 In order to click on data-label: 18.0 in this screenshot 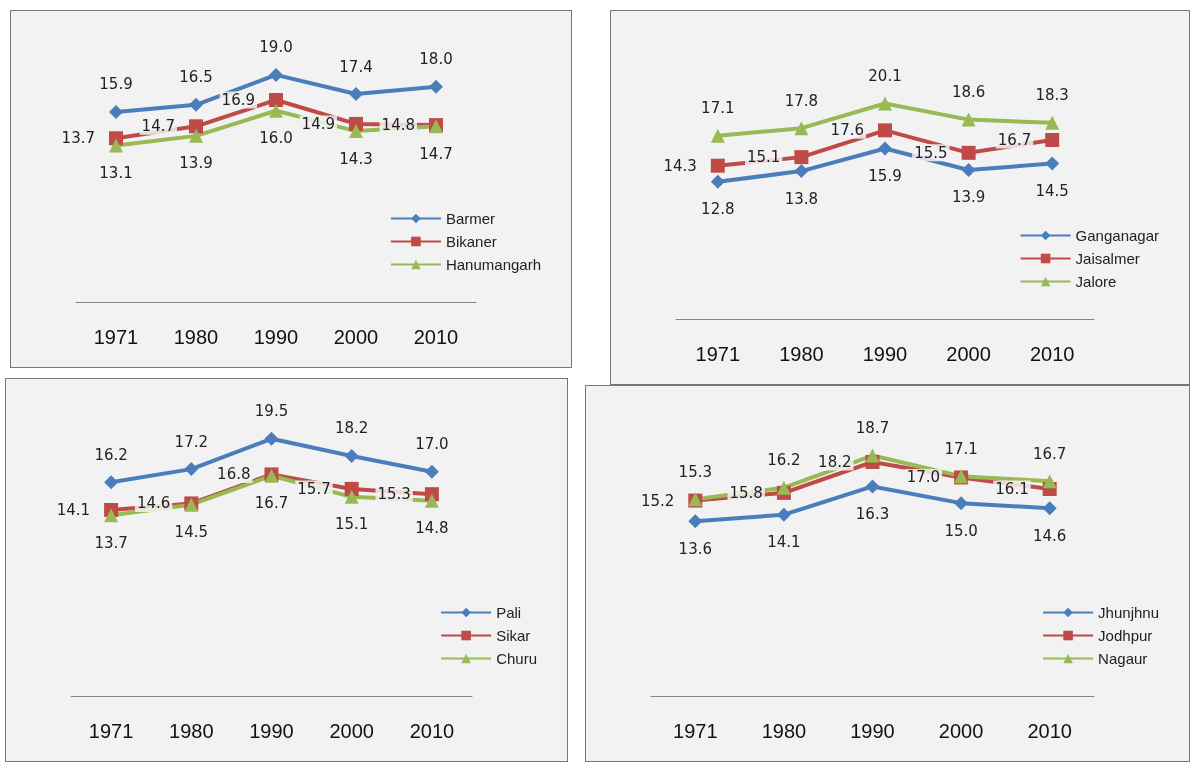, I will do `click(436, 59)`.